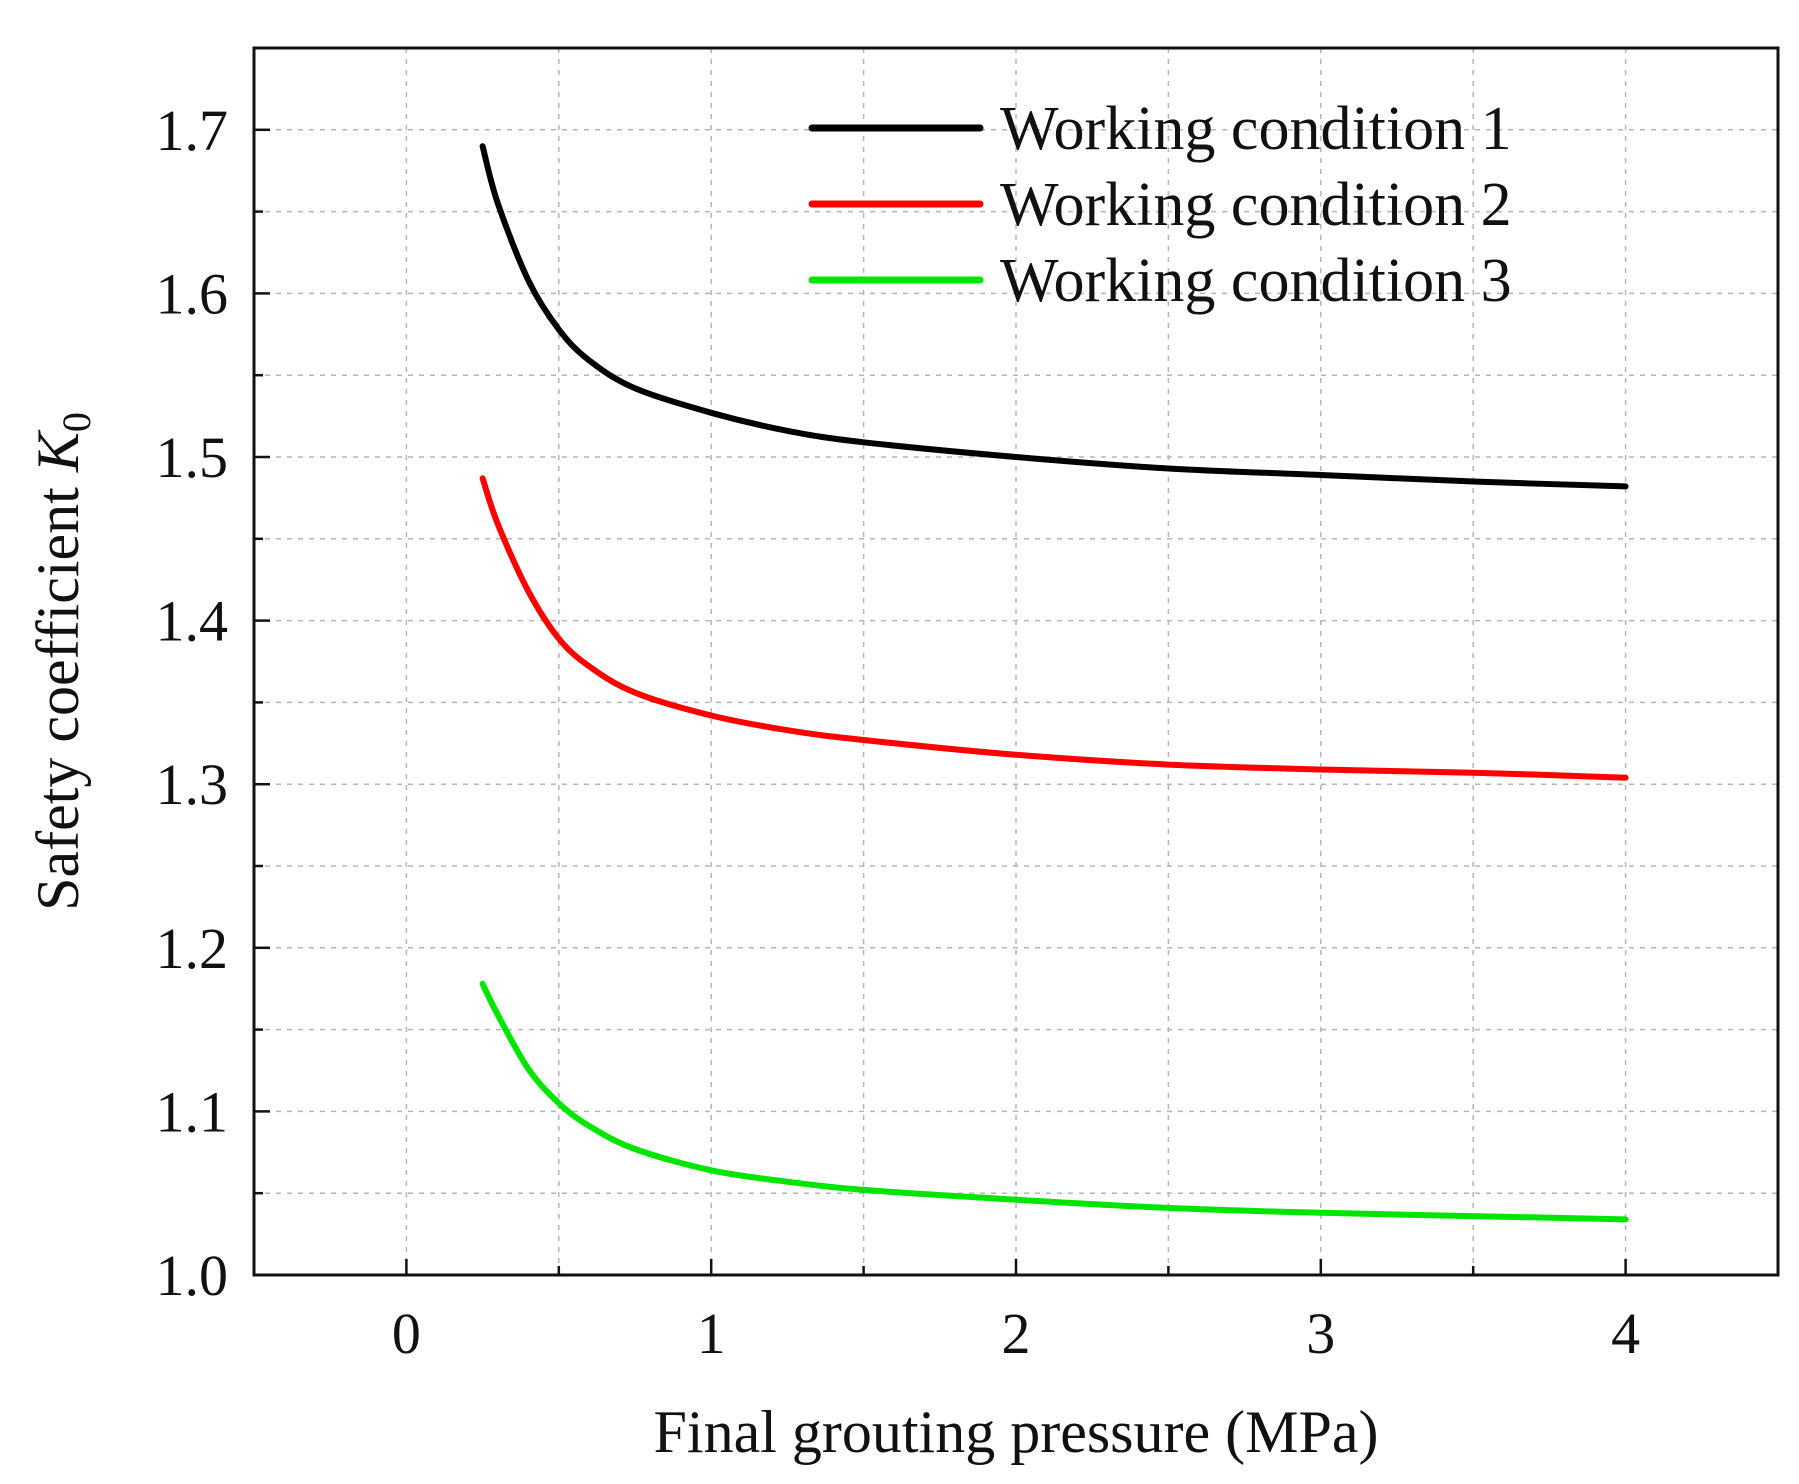 The width and height of the screenshot is (1799, 1484). Describe the element at coordinates (192, 703) in the screenshot. I see `y-tick-labels: 1.0 1.1 1.2 1.3 1.4 1.5 1.6 1.7` at that location.